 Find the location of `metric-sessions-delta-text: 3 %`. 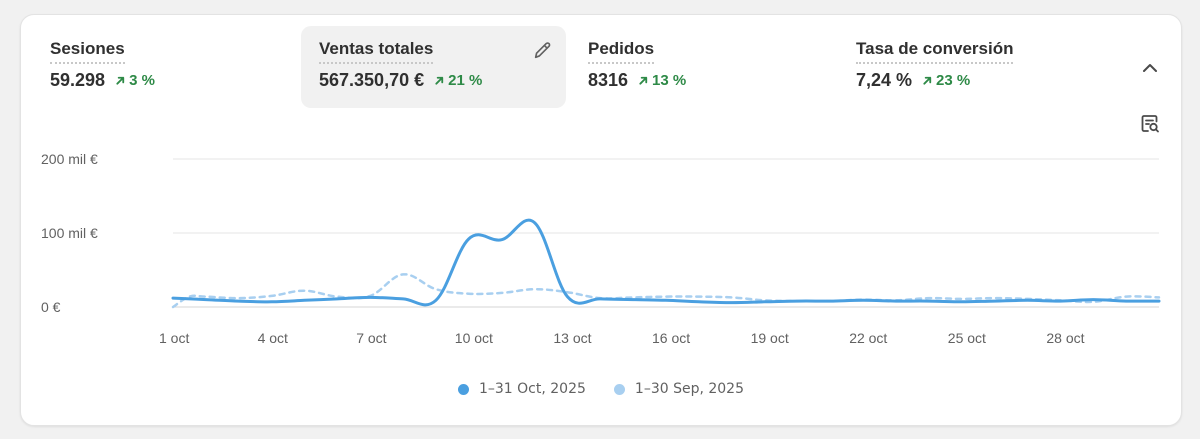

metric-sessions-delta-text: 3 % is located at coordinates (142, 80).